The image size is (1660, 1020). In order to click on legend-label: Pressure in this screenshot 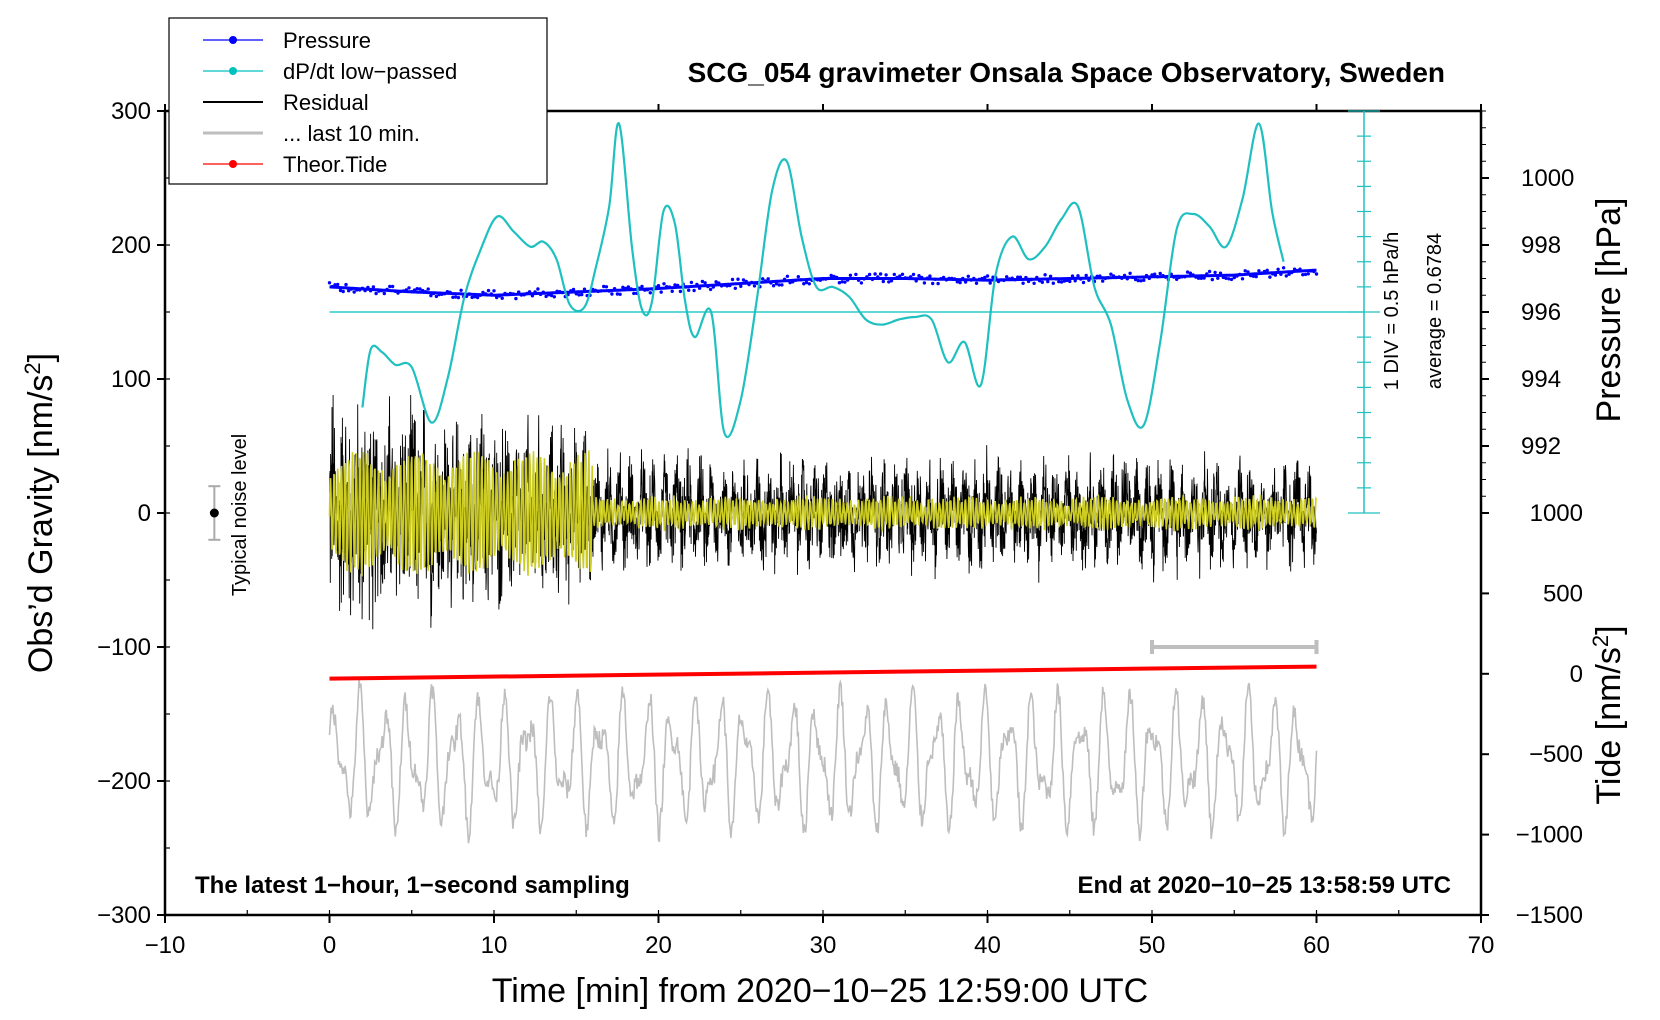, I will do `click(327, 40)`.